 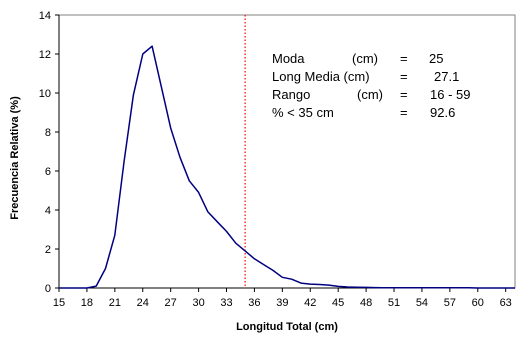 What do you see at coordinates (48, 289) in the screenshot?
I see `y-tick-label: 0` at bounding box center [48, 289].